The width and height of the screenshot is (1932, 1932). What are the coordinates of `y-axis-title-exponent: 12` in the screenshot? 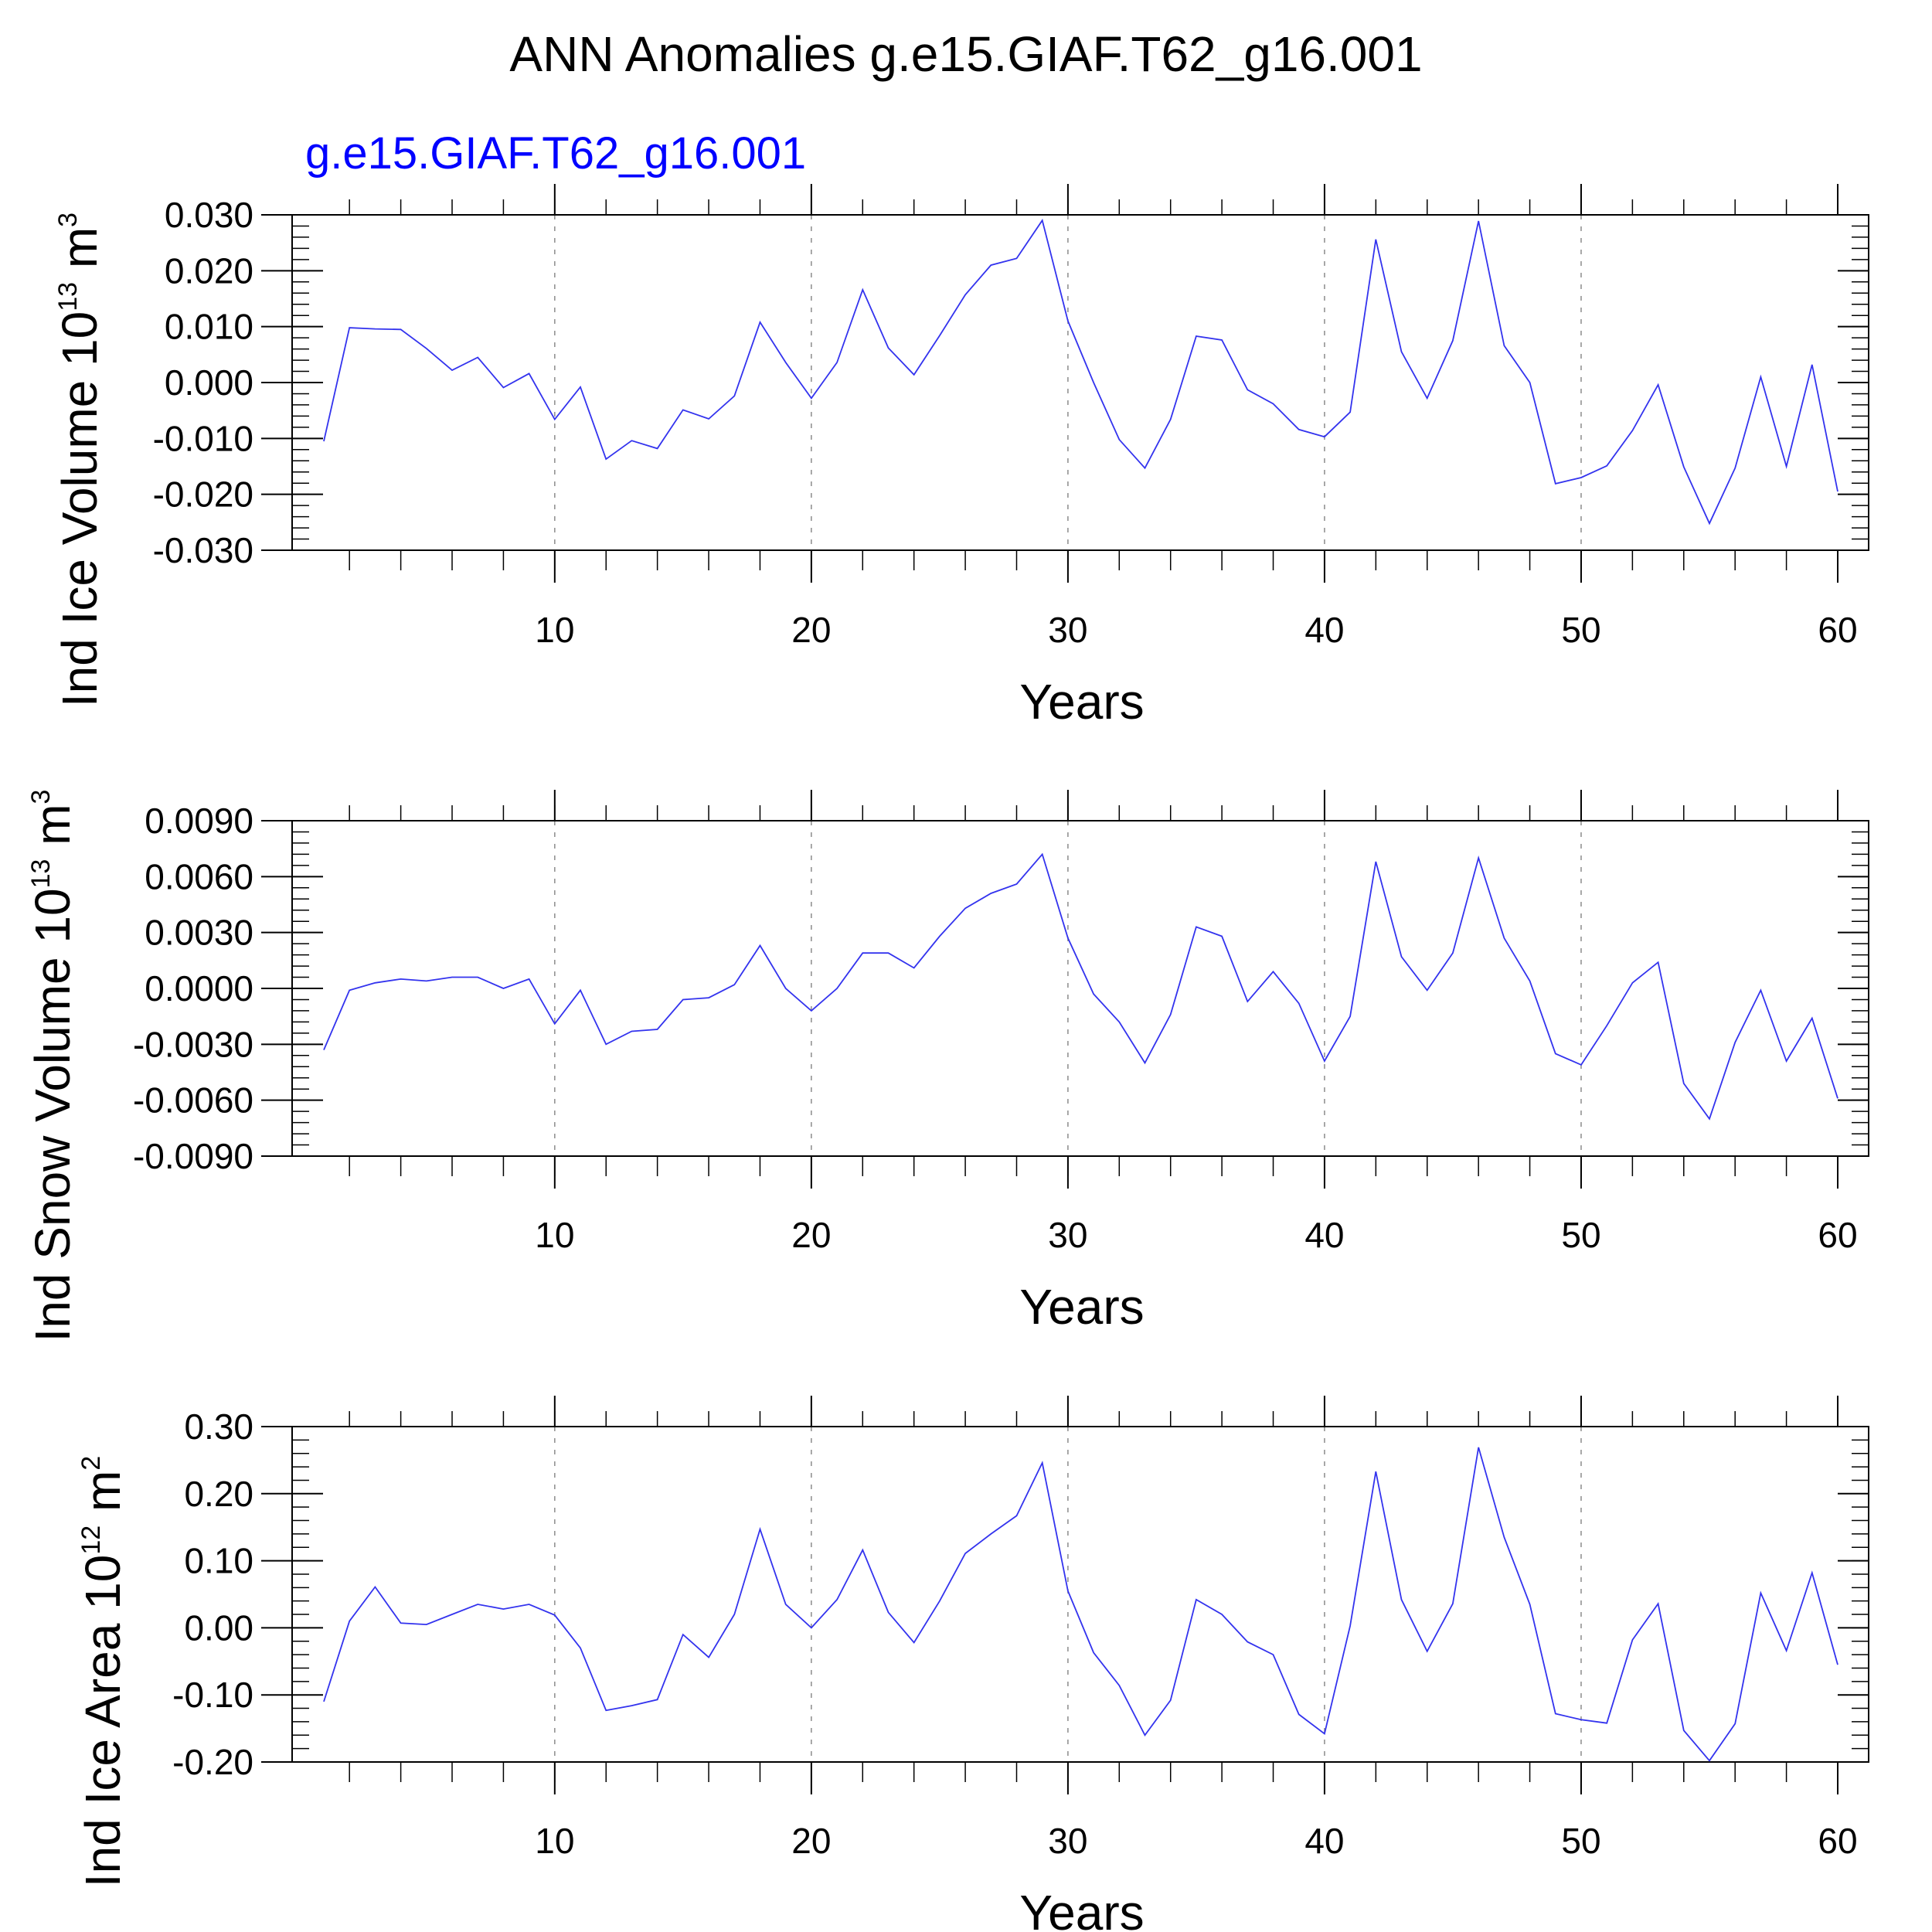 It's located at (91, 1540).